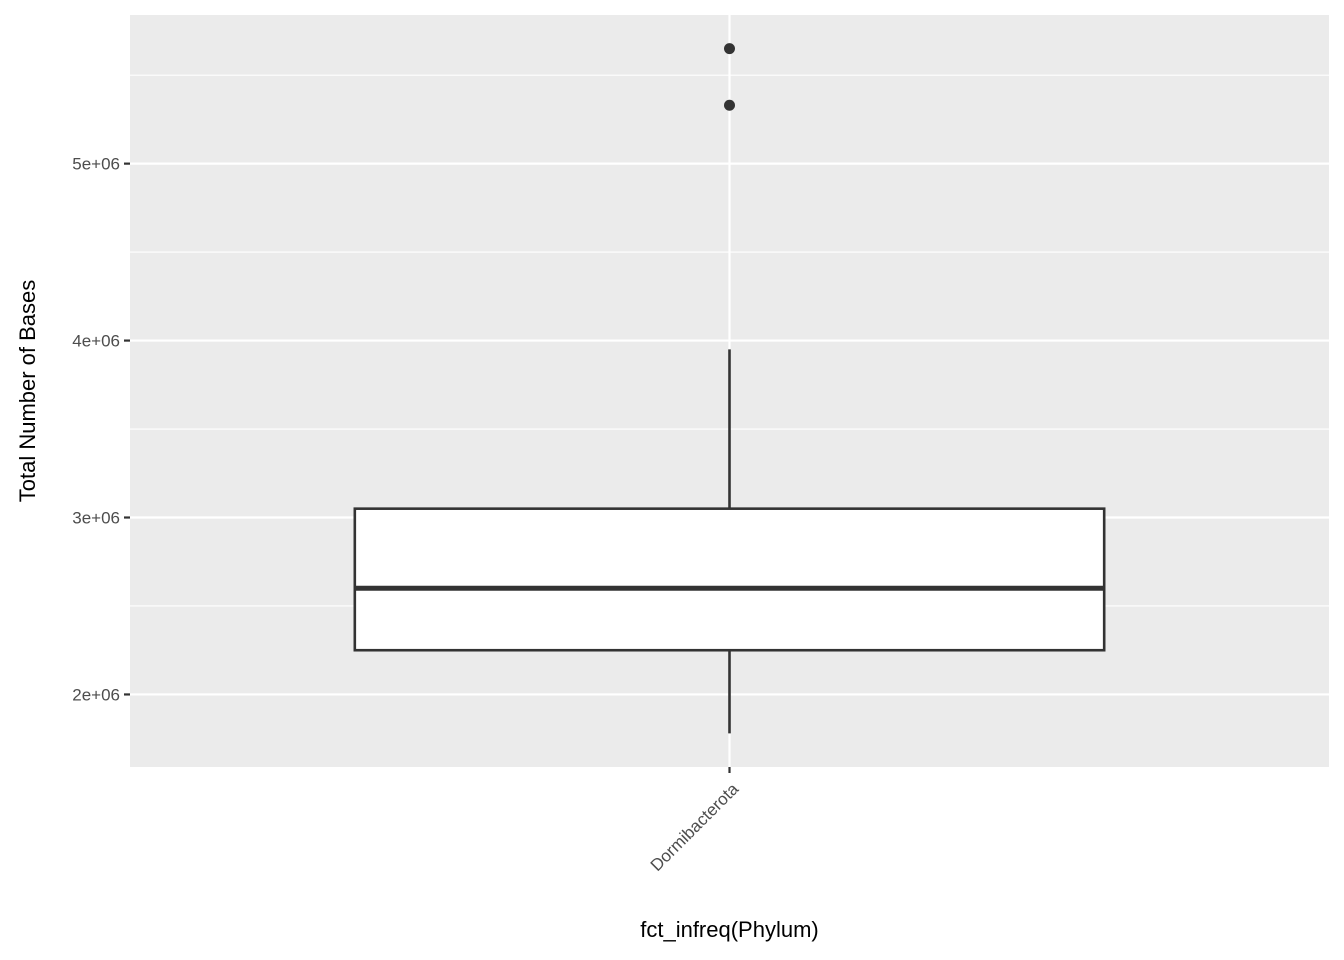 The height and width of the screenshot is (960, 1344). Describe the element at coordinates (101, 429) in the screenshot. I see `y-axis: 2e+06 3e+06 4e+06 5e+06` at that location.